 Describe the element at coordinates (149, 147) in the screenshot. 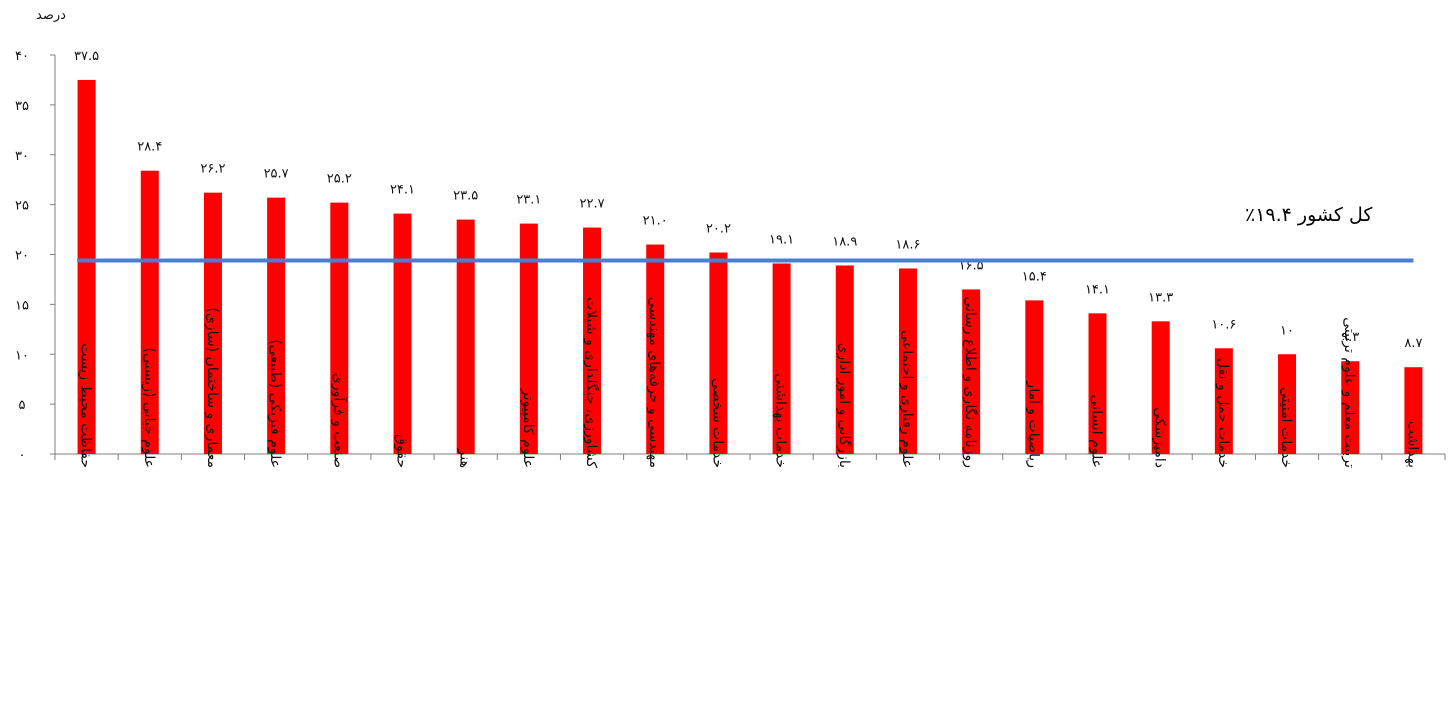

I see `bar-value-label: ۲۸.۴` at that location.